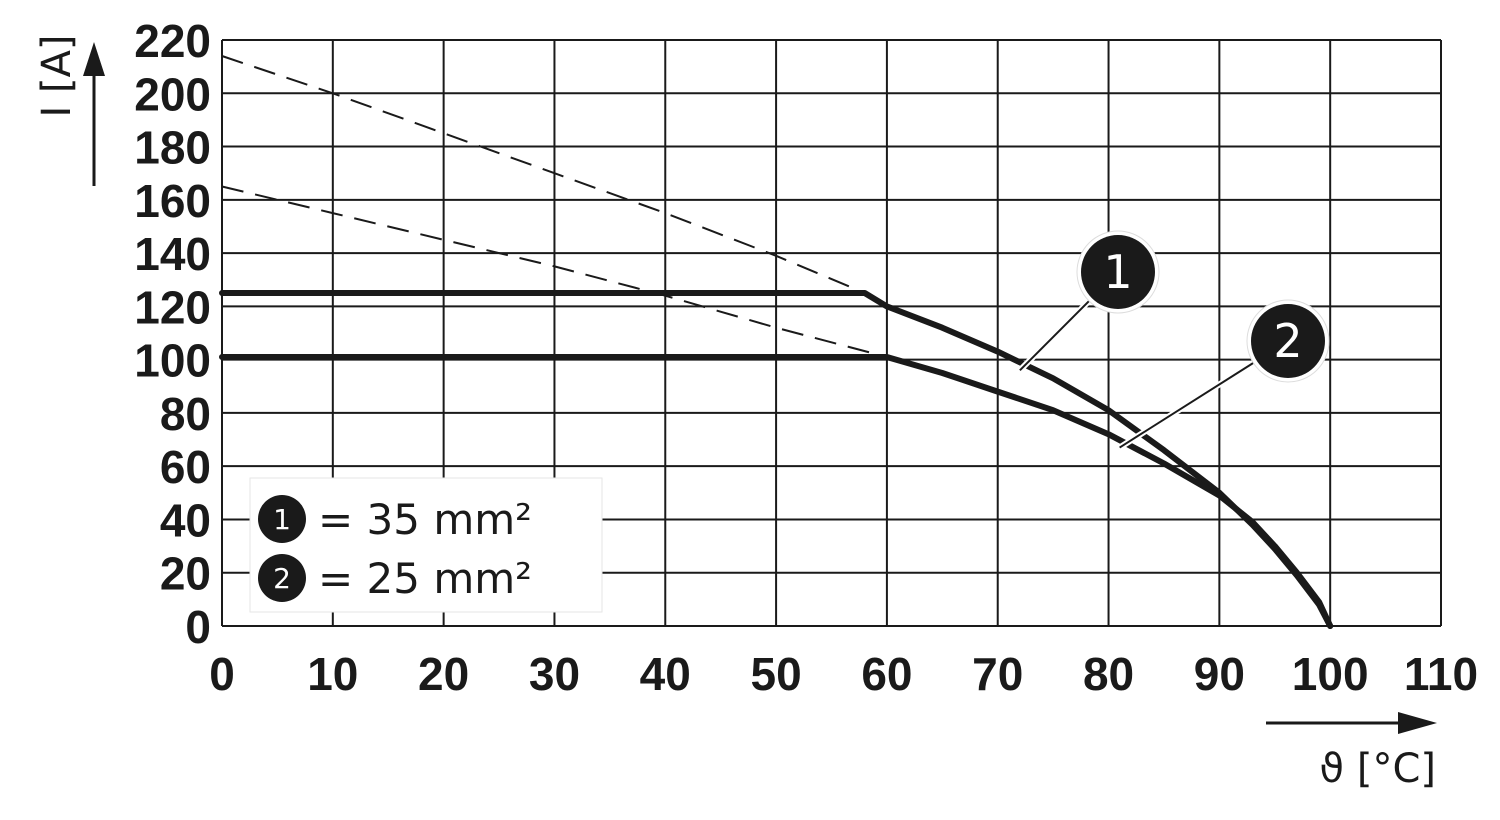 This screenshot has width=1500, height=820. What do you see at coordinates (332, 674) in the screenshot?
I see `x-tick-label-10: 10` at bounding box center [332, 674].